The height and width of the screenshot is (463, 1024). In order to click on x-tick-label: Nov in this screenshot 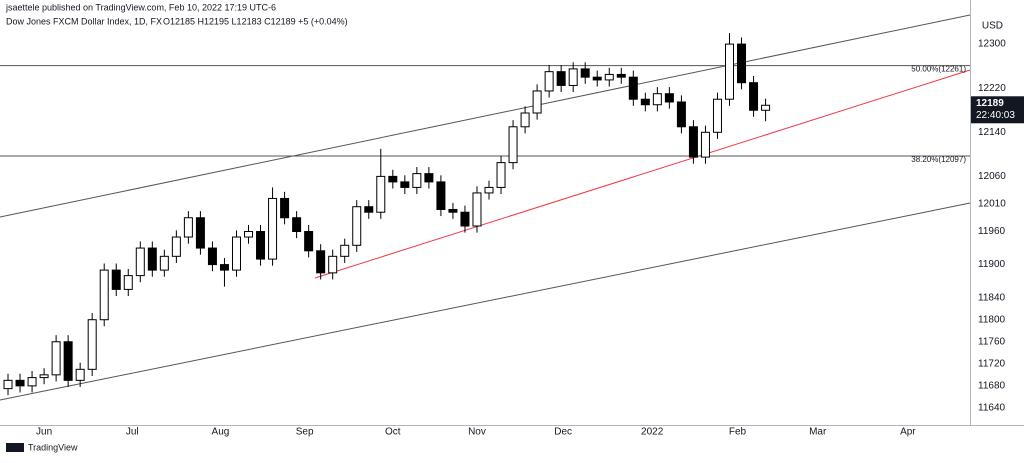, I will do `click(477, 432)`.